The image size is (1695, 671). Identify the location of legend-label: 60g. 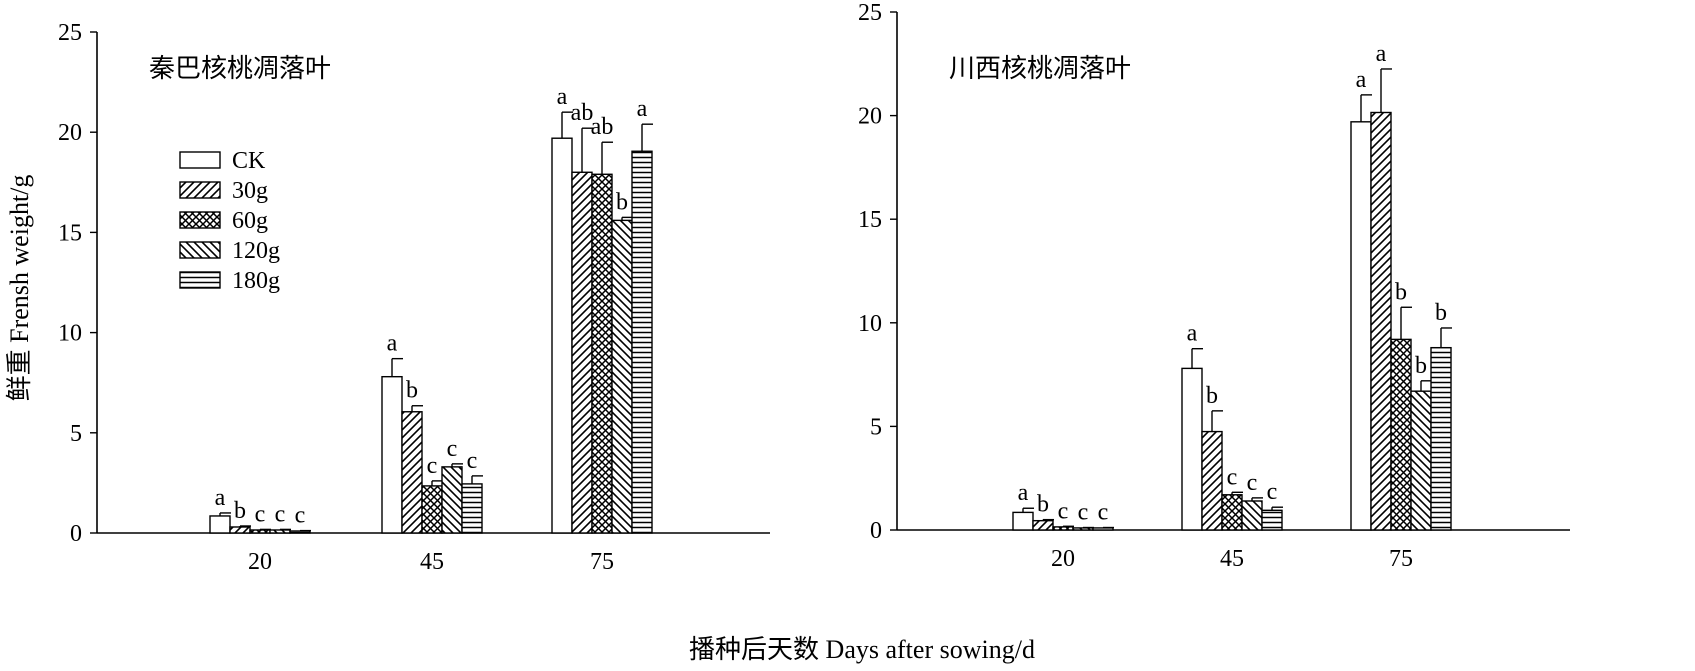
(250, 221).